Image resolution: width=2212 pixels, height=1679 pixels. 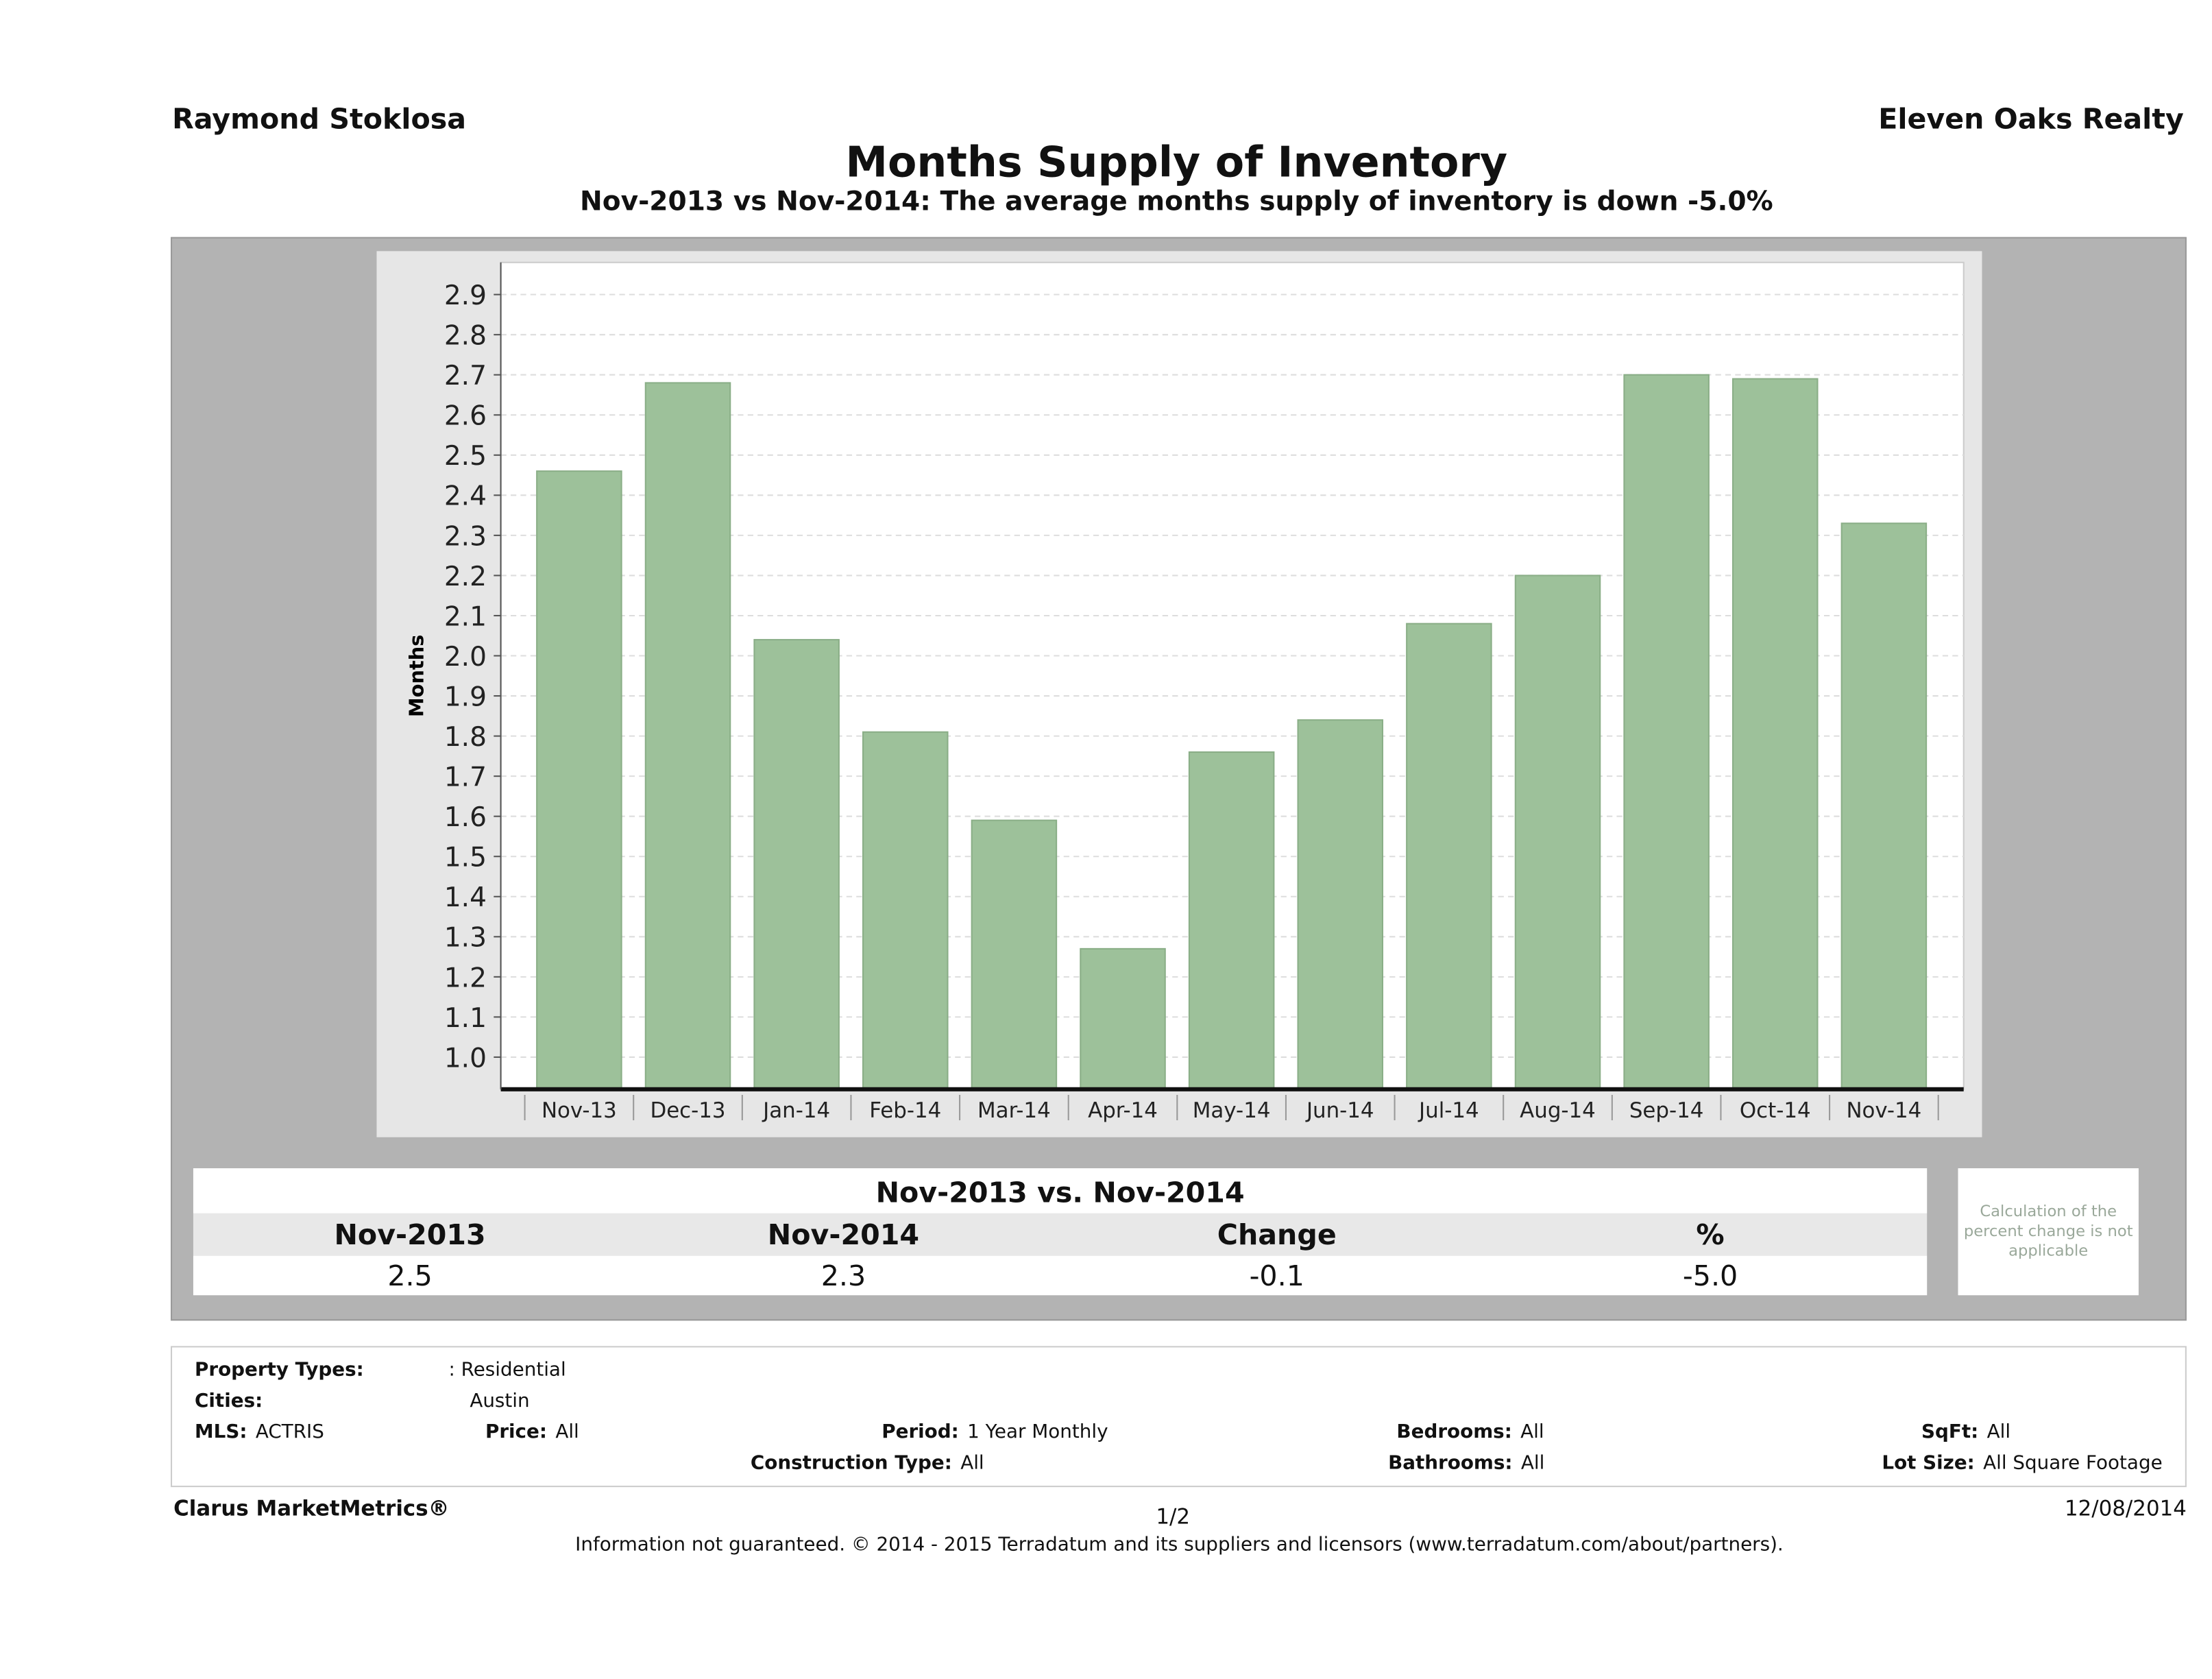 I want to click on period-label: Period:, so click(x=920, y=1432).